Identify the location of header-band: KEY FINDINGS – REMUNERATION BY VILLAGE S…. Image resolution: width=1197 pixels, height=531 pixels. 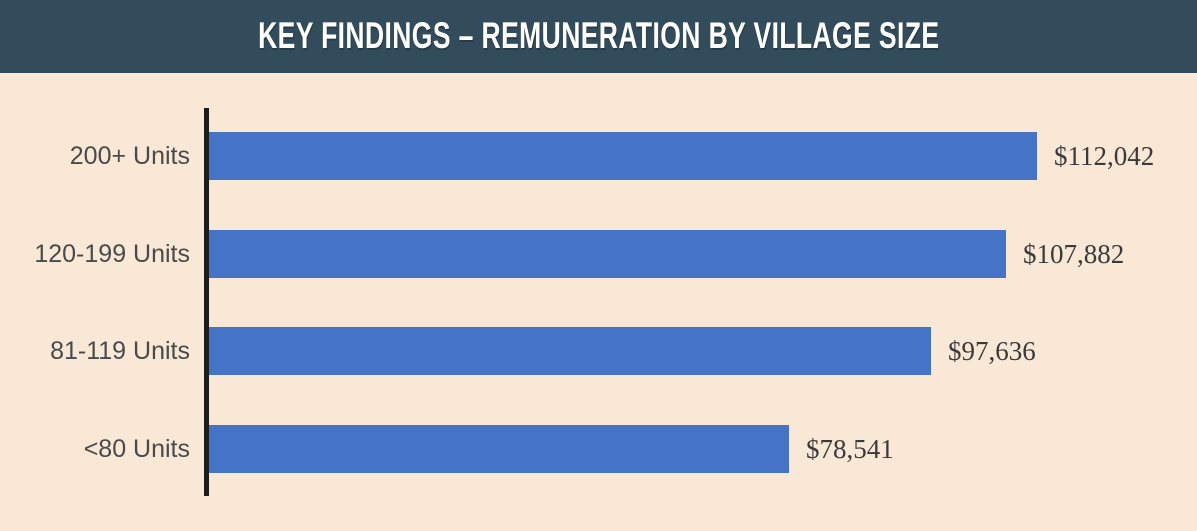
(598, 36).